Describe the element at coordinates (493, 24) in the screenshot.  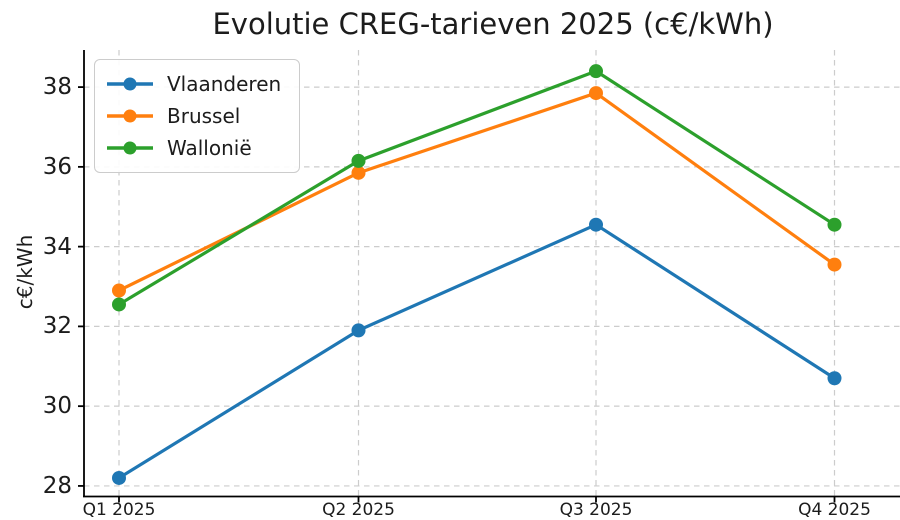
I see `chart-title: Evolutie CREG-tarieven 2025 (c€/kWh)` at that location.